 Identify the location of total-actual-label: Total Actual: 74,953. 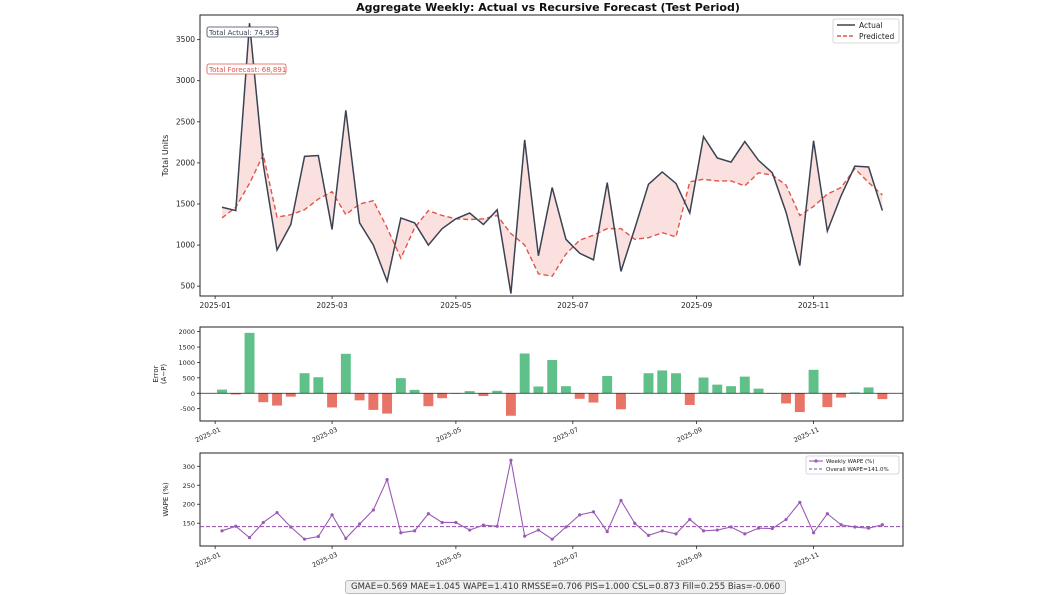
(243, 33).